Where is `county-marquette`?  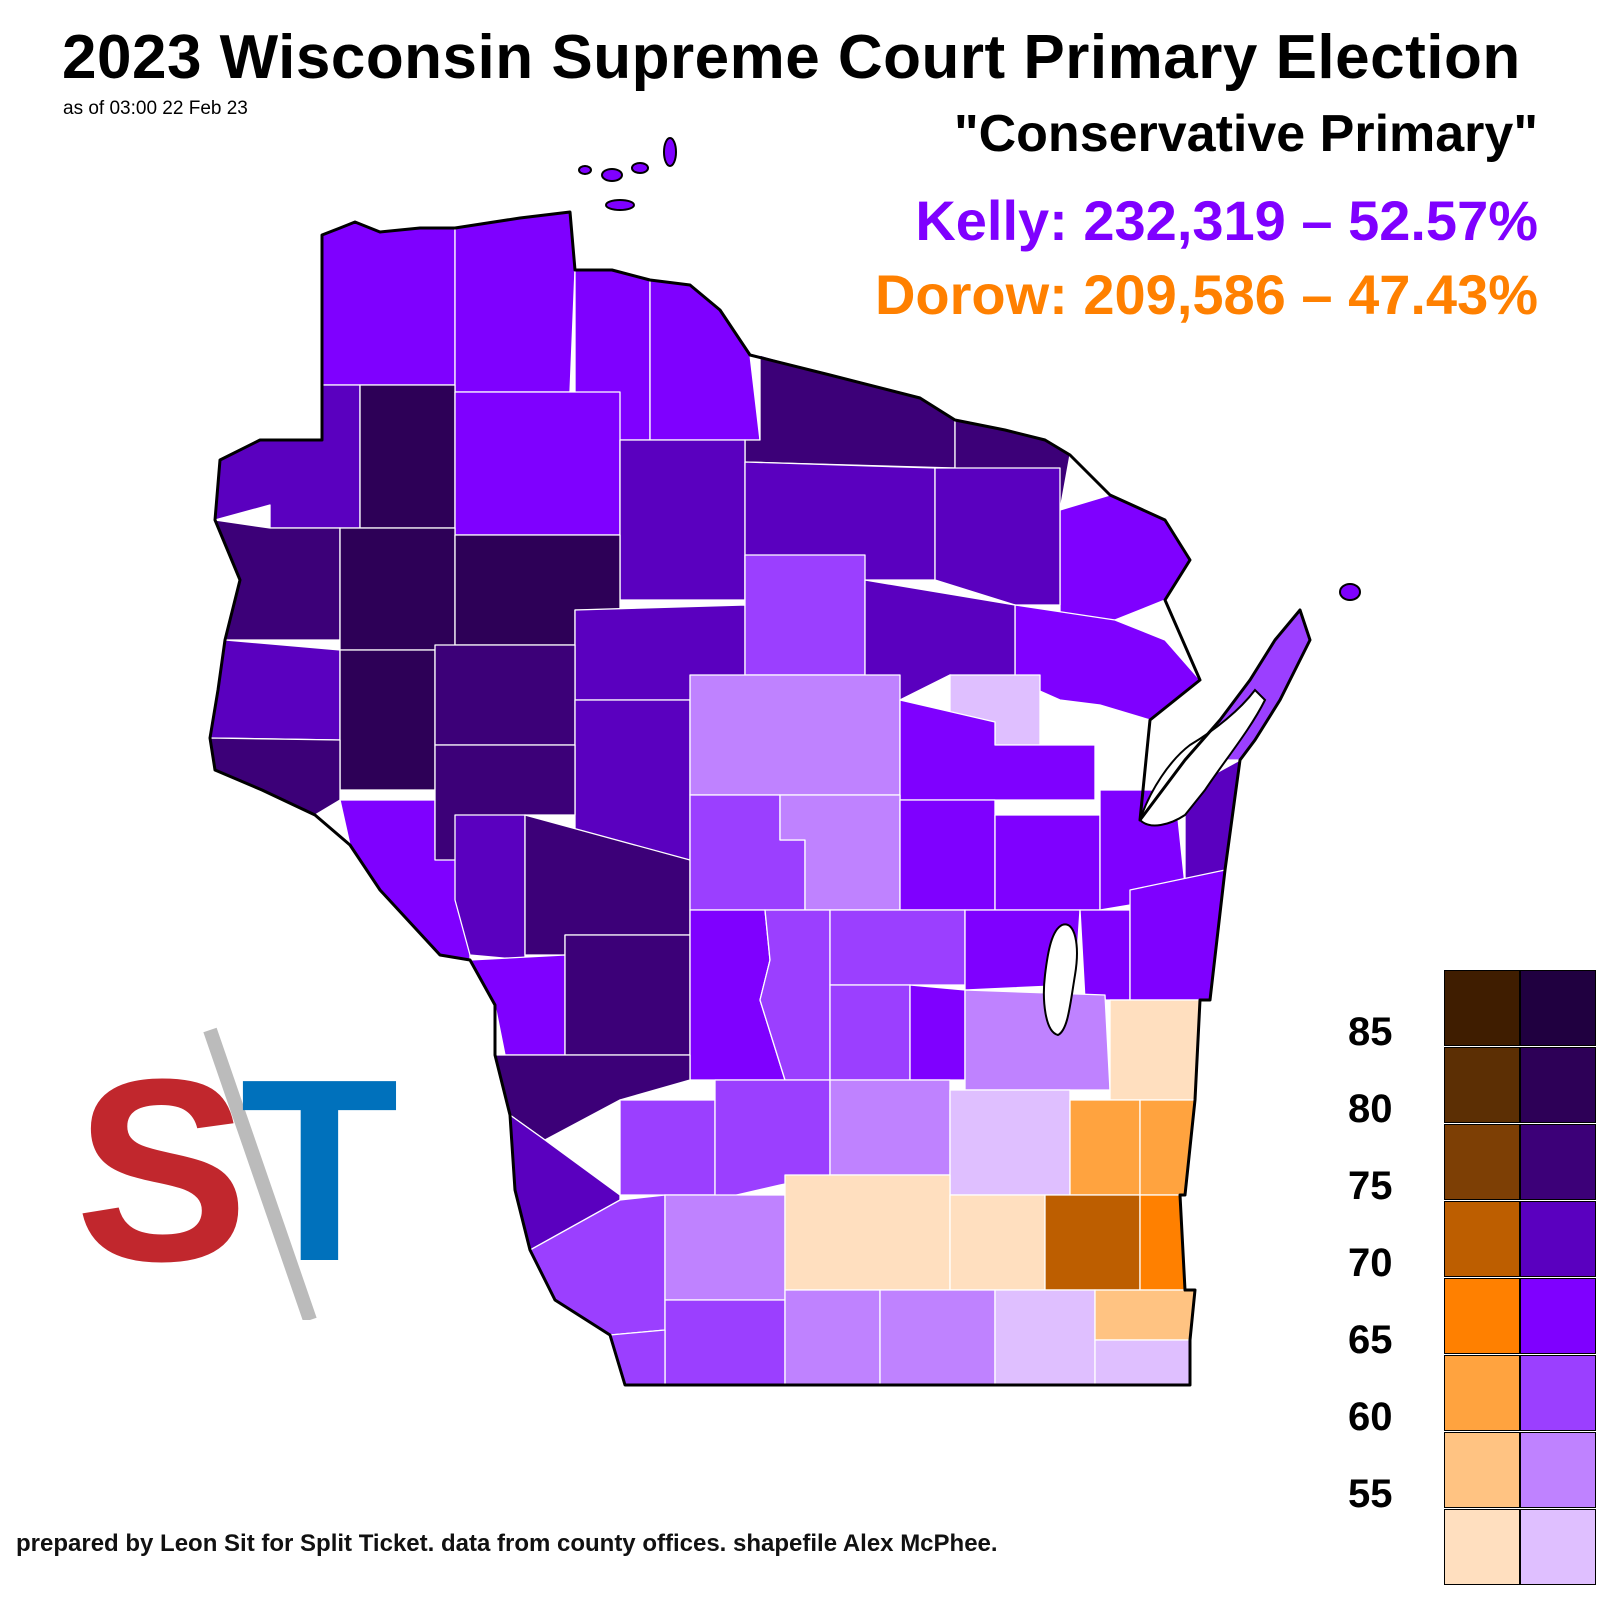
county-marquette is located at coordinates (870, 1032).